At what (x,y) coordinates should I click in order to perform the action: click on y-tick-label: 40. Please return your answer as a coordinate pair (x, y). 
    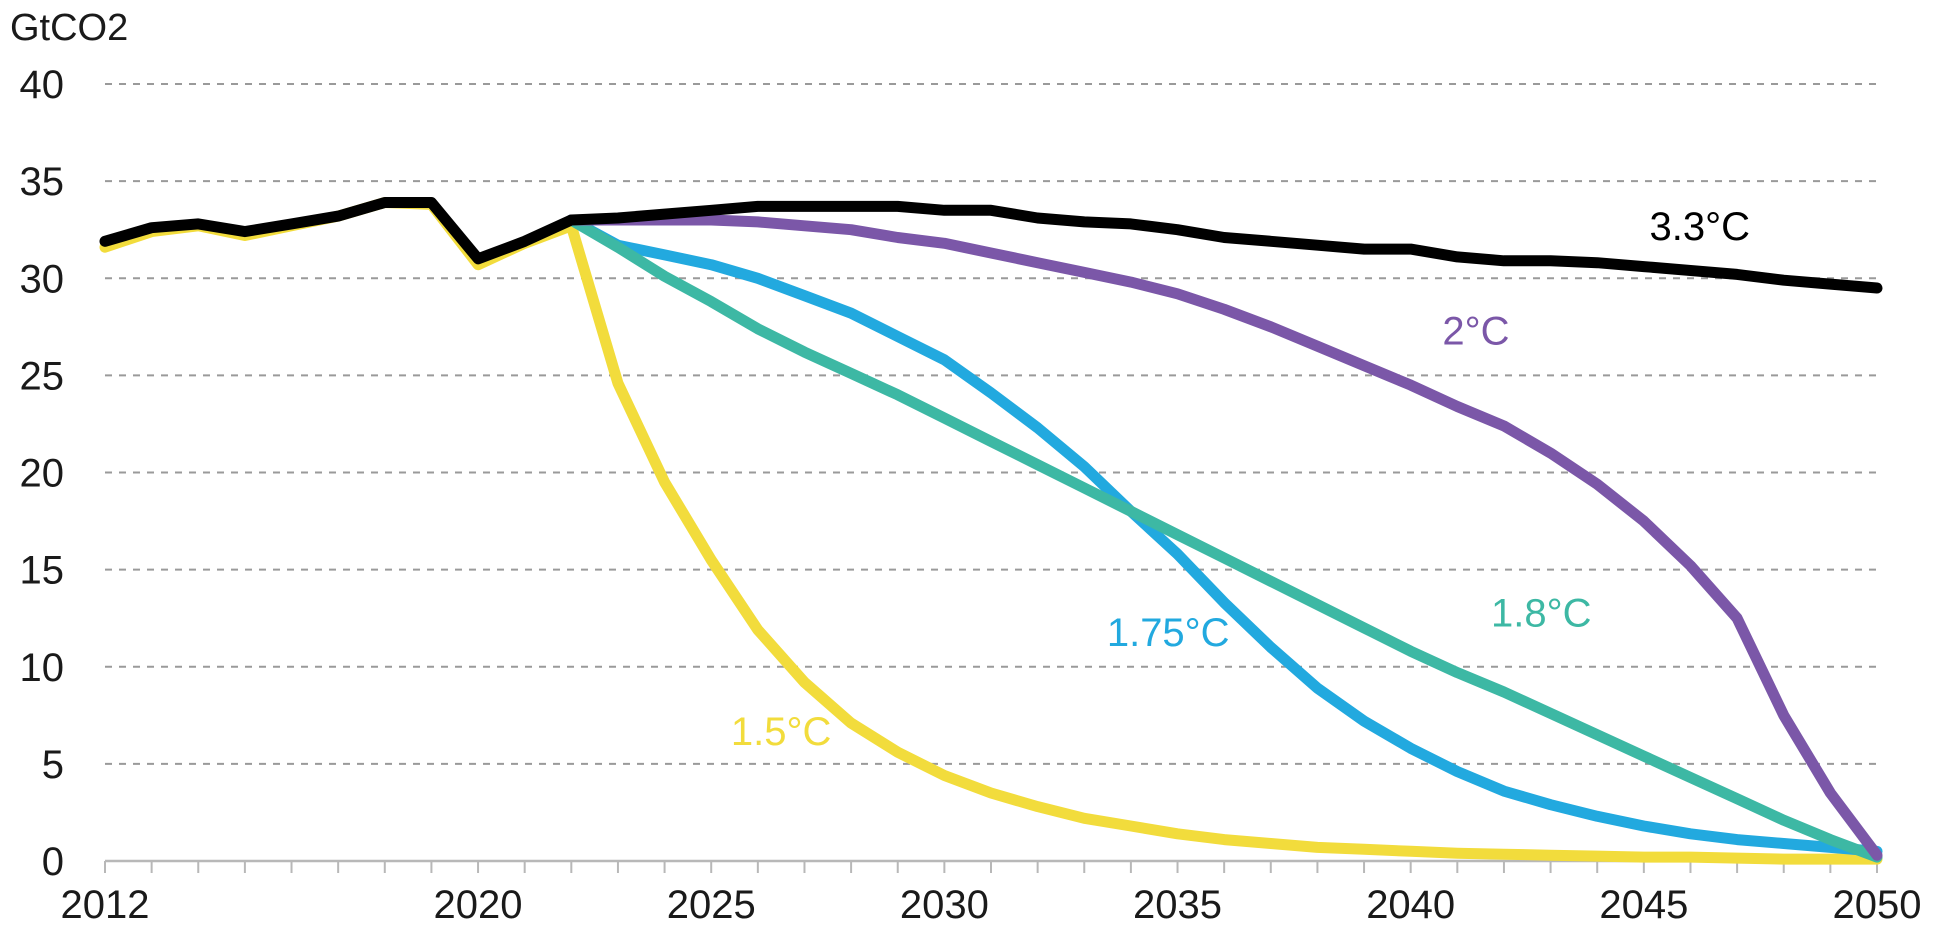
    Looking at the image, I should click on (42, 85).